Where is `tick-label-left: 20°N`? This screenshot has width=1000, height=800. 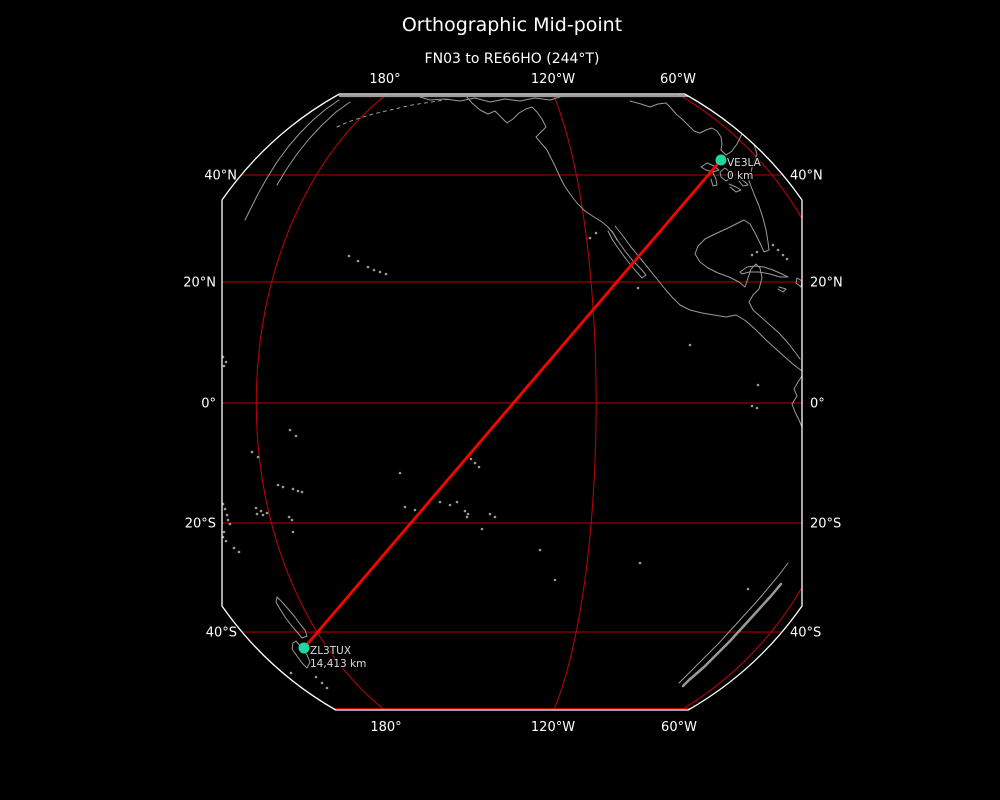 tick-label-left: 20°N is located at coordinates (199, 283).